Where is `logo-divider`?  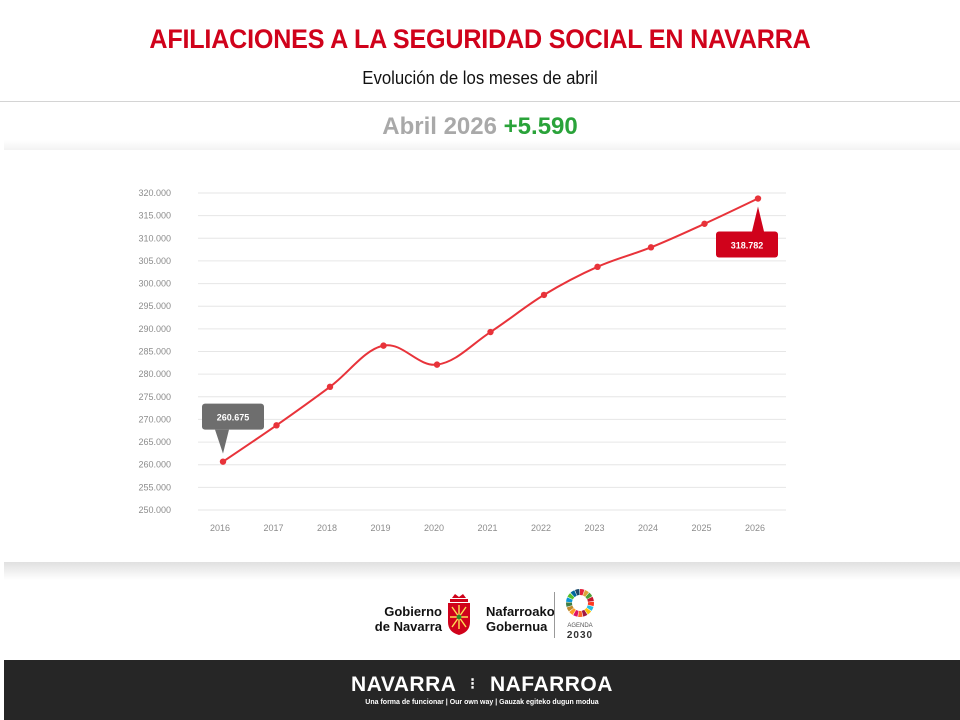 logo-divider is located at coordinates (554, 615).